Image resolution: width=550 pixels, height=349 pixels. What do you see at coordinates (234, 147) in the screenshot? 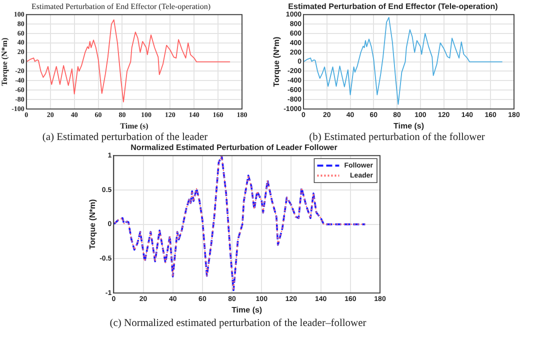
I see `chart-title: Normalized Estimated Perturbation of Leader Follower` at bounding box center [234, 147].